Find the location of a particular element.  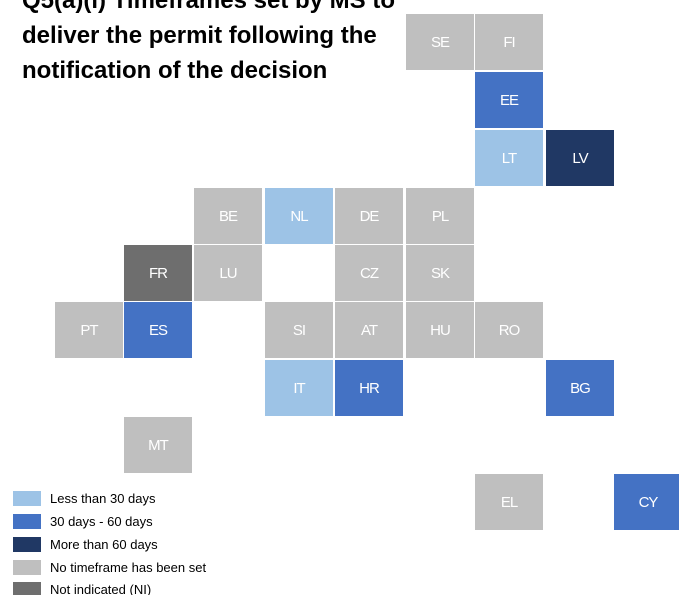

country-tile: NL is located at coordinates (299, 216).